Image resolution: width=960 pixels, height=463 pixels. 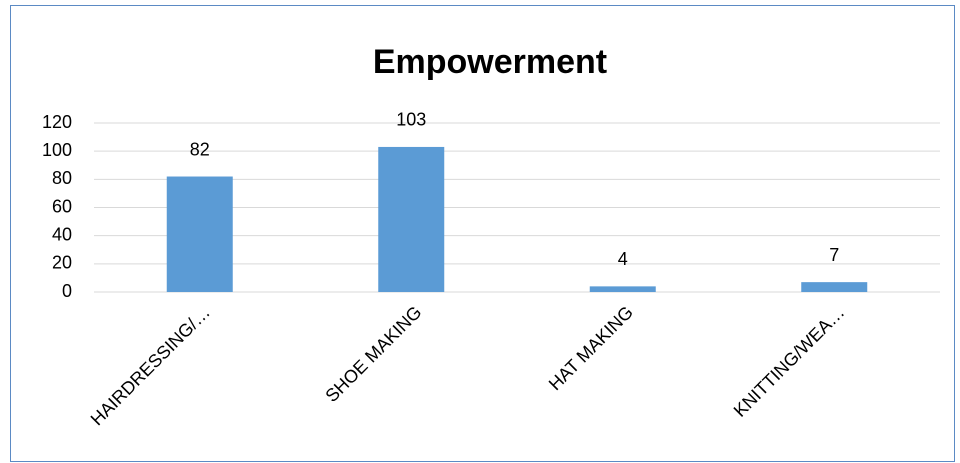 What do you see at coordinates (62, 178) in the screenshot?
I see `y-tick-label: 80` at bounding box center [62, 178].